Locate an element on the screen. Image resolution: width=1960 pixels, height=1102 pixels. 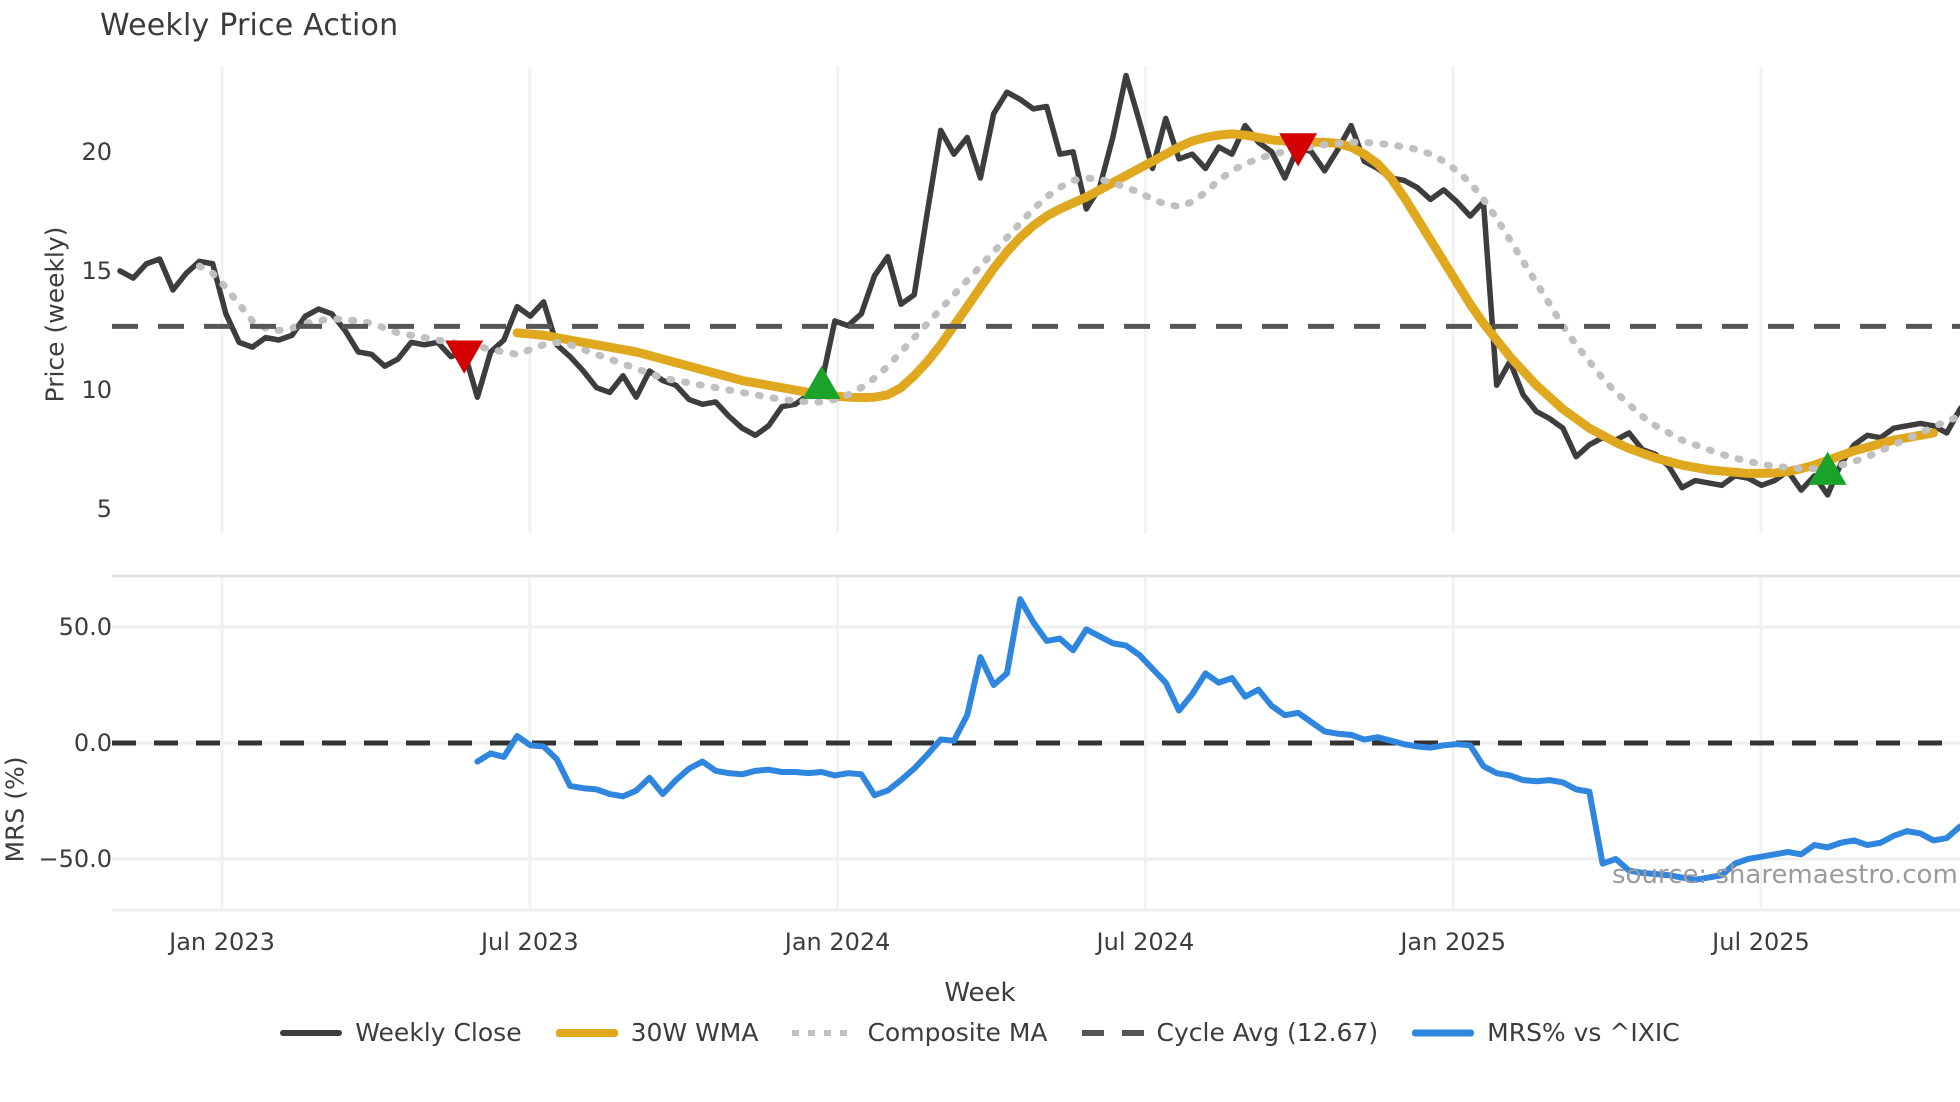
legend-label: Weekly Close is located at coordinates (438, 1032).